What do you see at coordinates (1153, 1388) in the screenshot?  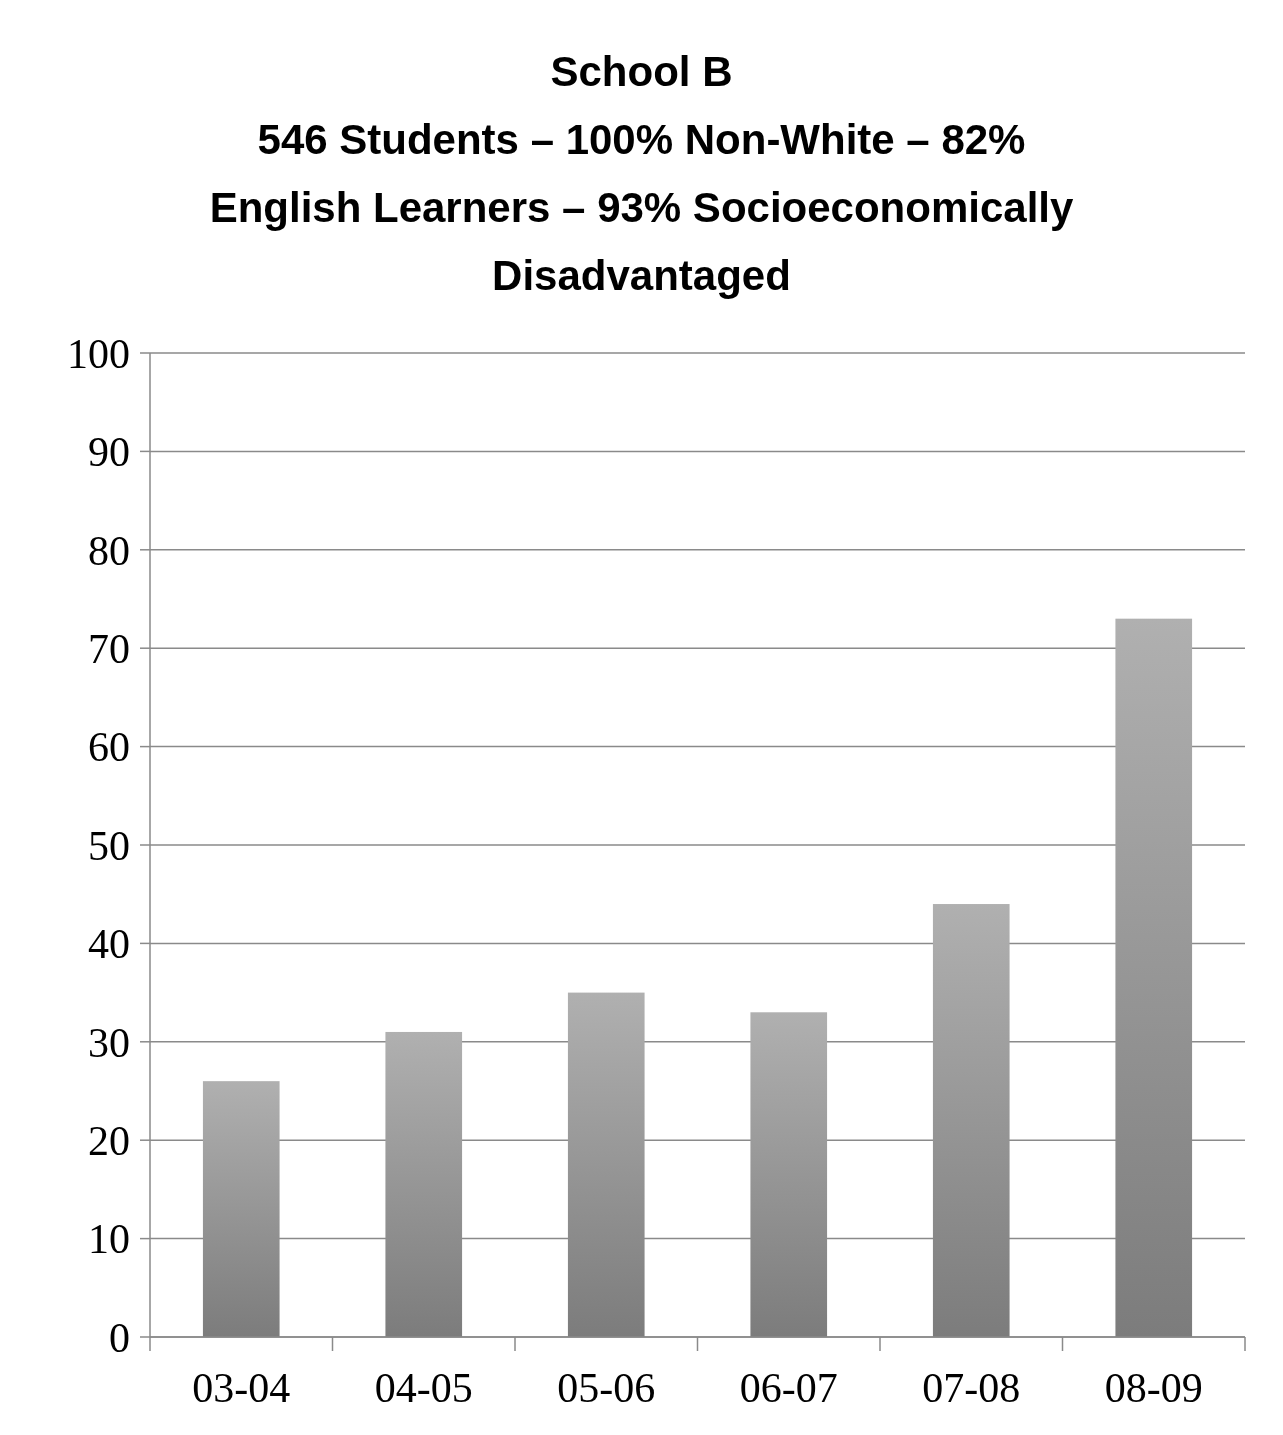 I see `x-tick-label: 08-09` at bounding box center [1153, 1388].